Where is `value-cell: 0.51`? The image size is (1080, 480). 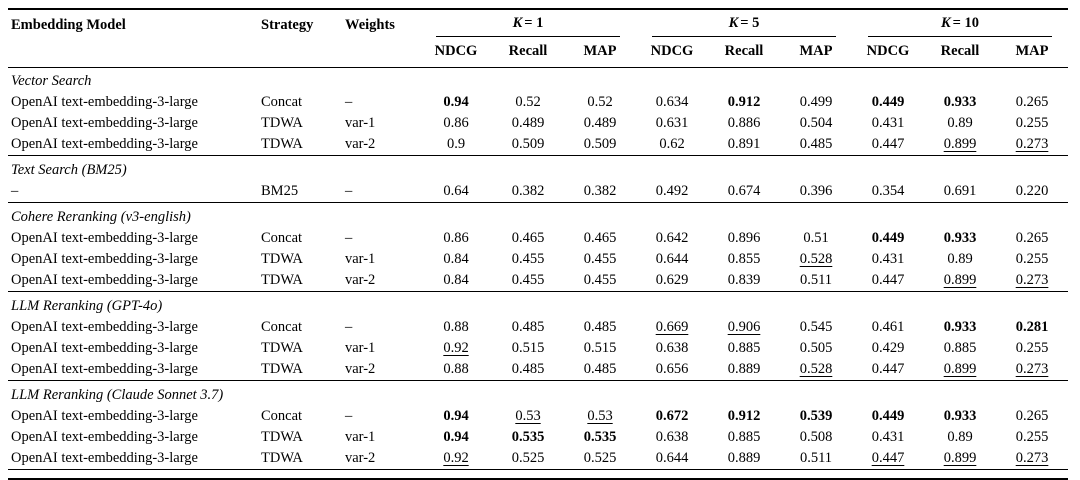 value-cell: 0.51 is located at coordinates (816, 238).